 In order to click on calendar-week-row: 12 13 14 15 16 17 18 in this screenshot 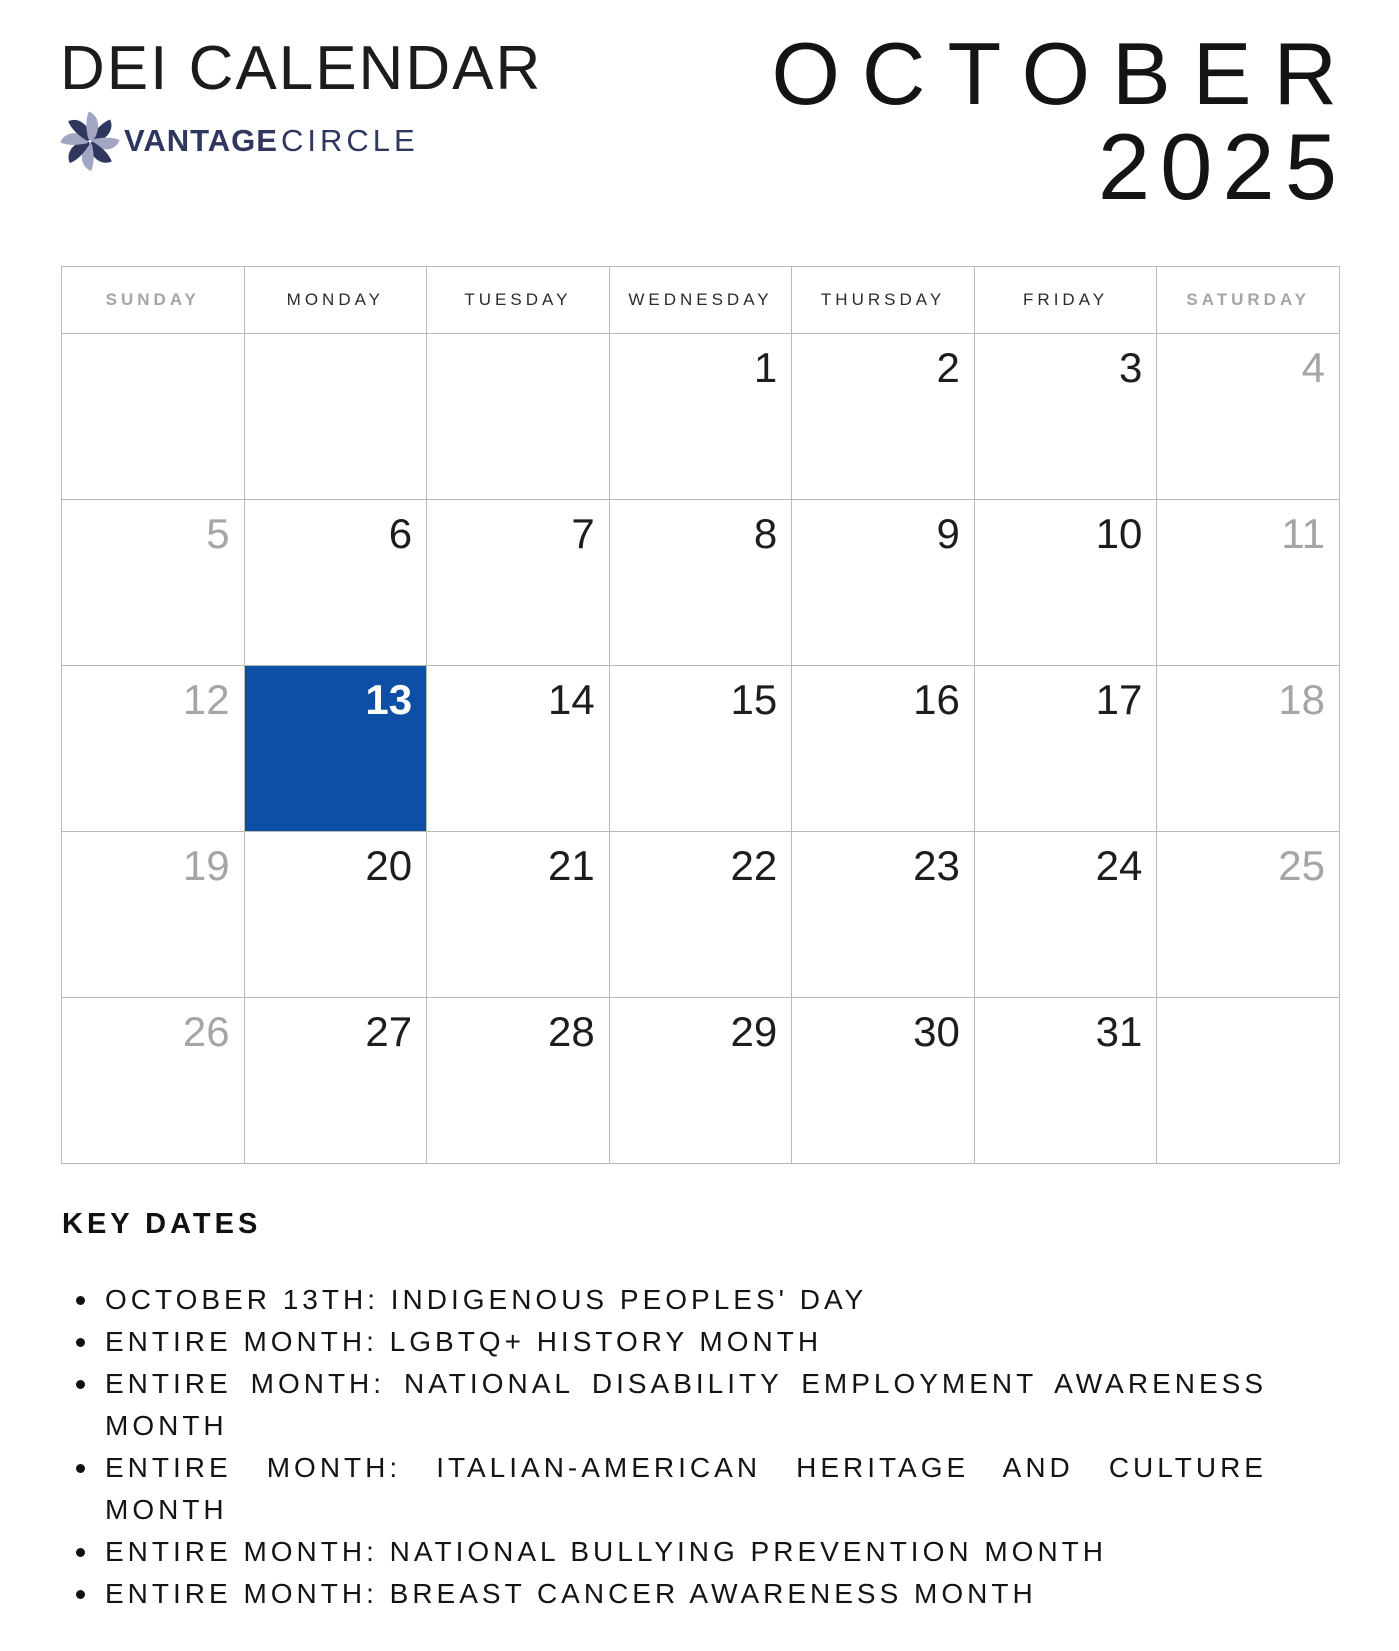, I will do `click(700, 748)`.